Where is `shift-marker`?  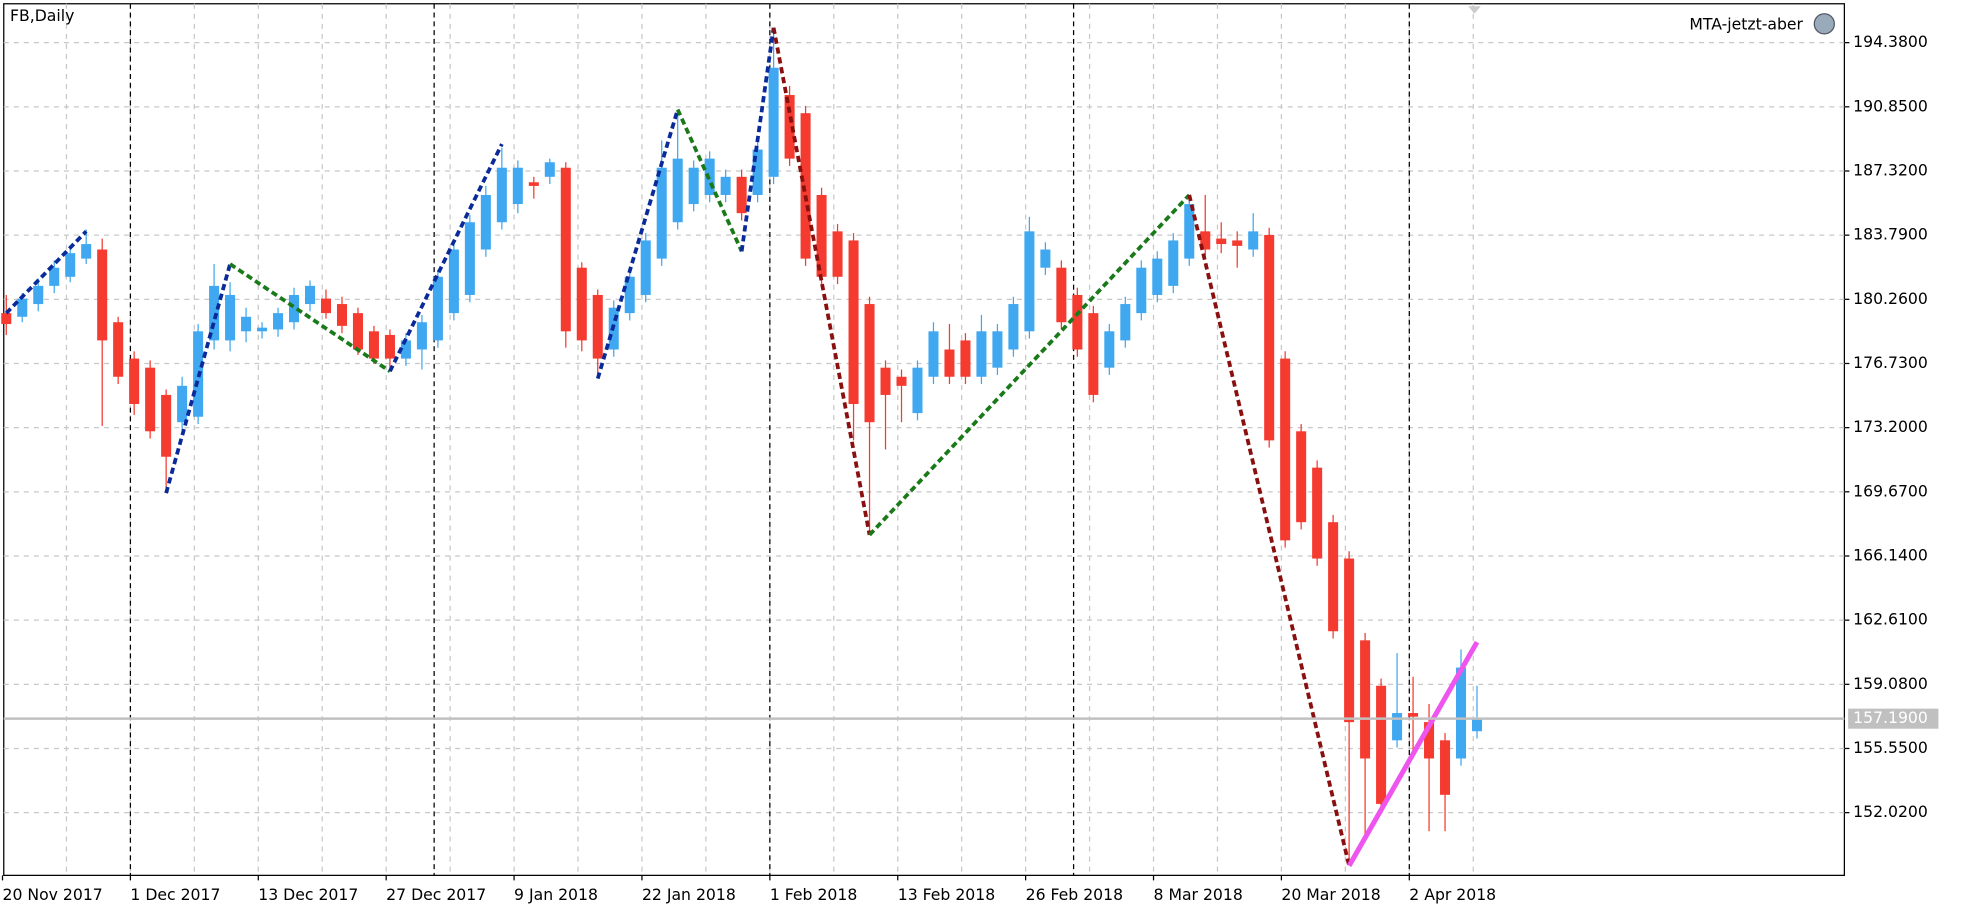
shift-marker is located at coordinates (1474, 10).